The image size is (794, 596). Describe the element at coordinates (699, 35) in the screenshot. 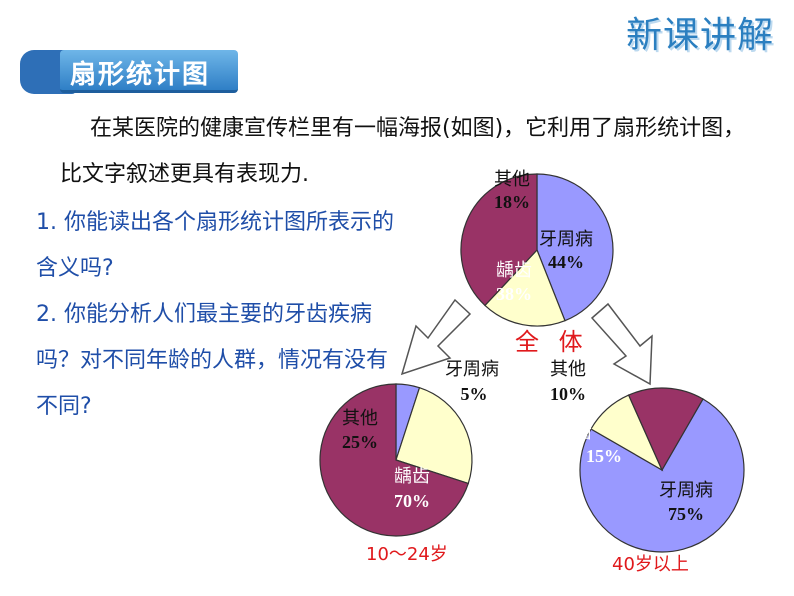

I see `corner-title: 新课讲解` at that location.